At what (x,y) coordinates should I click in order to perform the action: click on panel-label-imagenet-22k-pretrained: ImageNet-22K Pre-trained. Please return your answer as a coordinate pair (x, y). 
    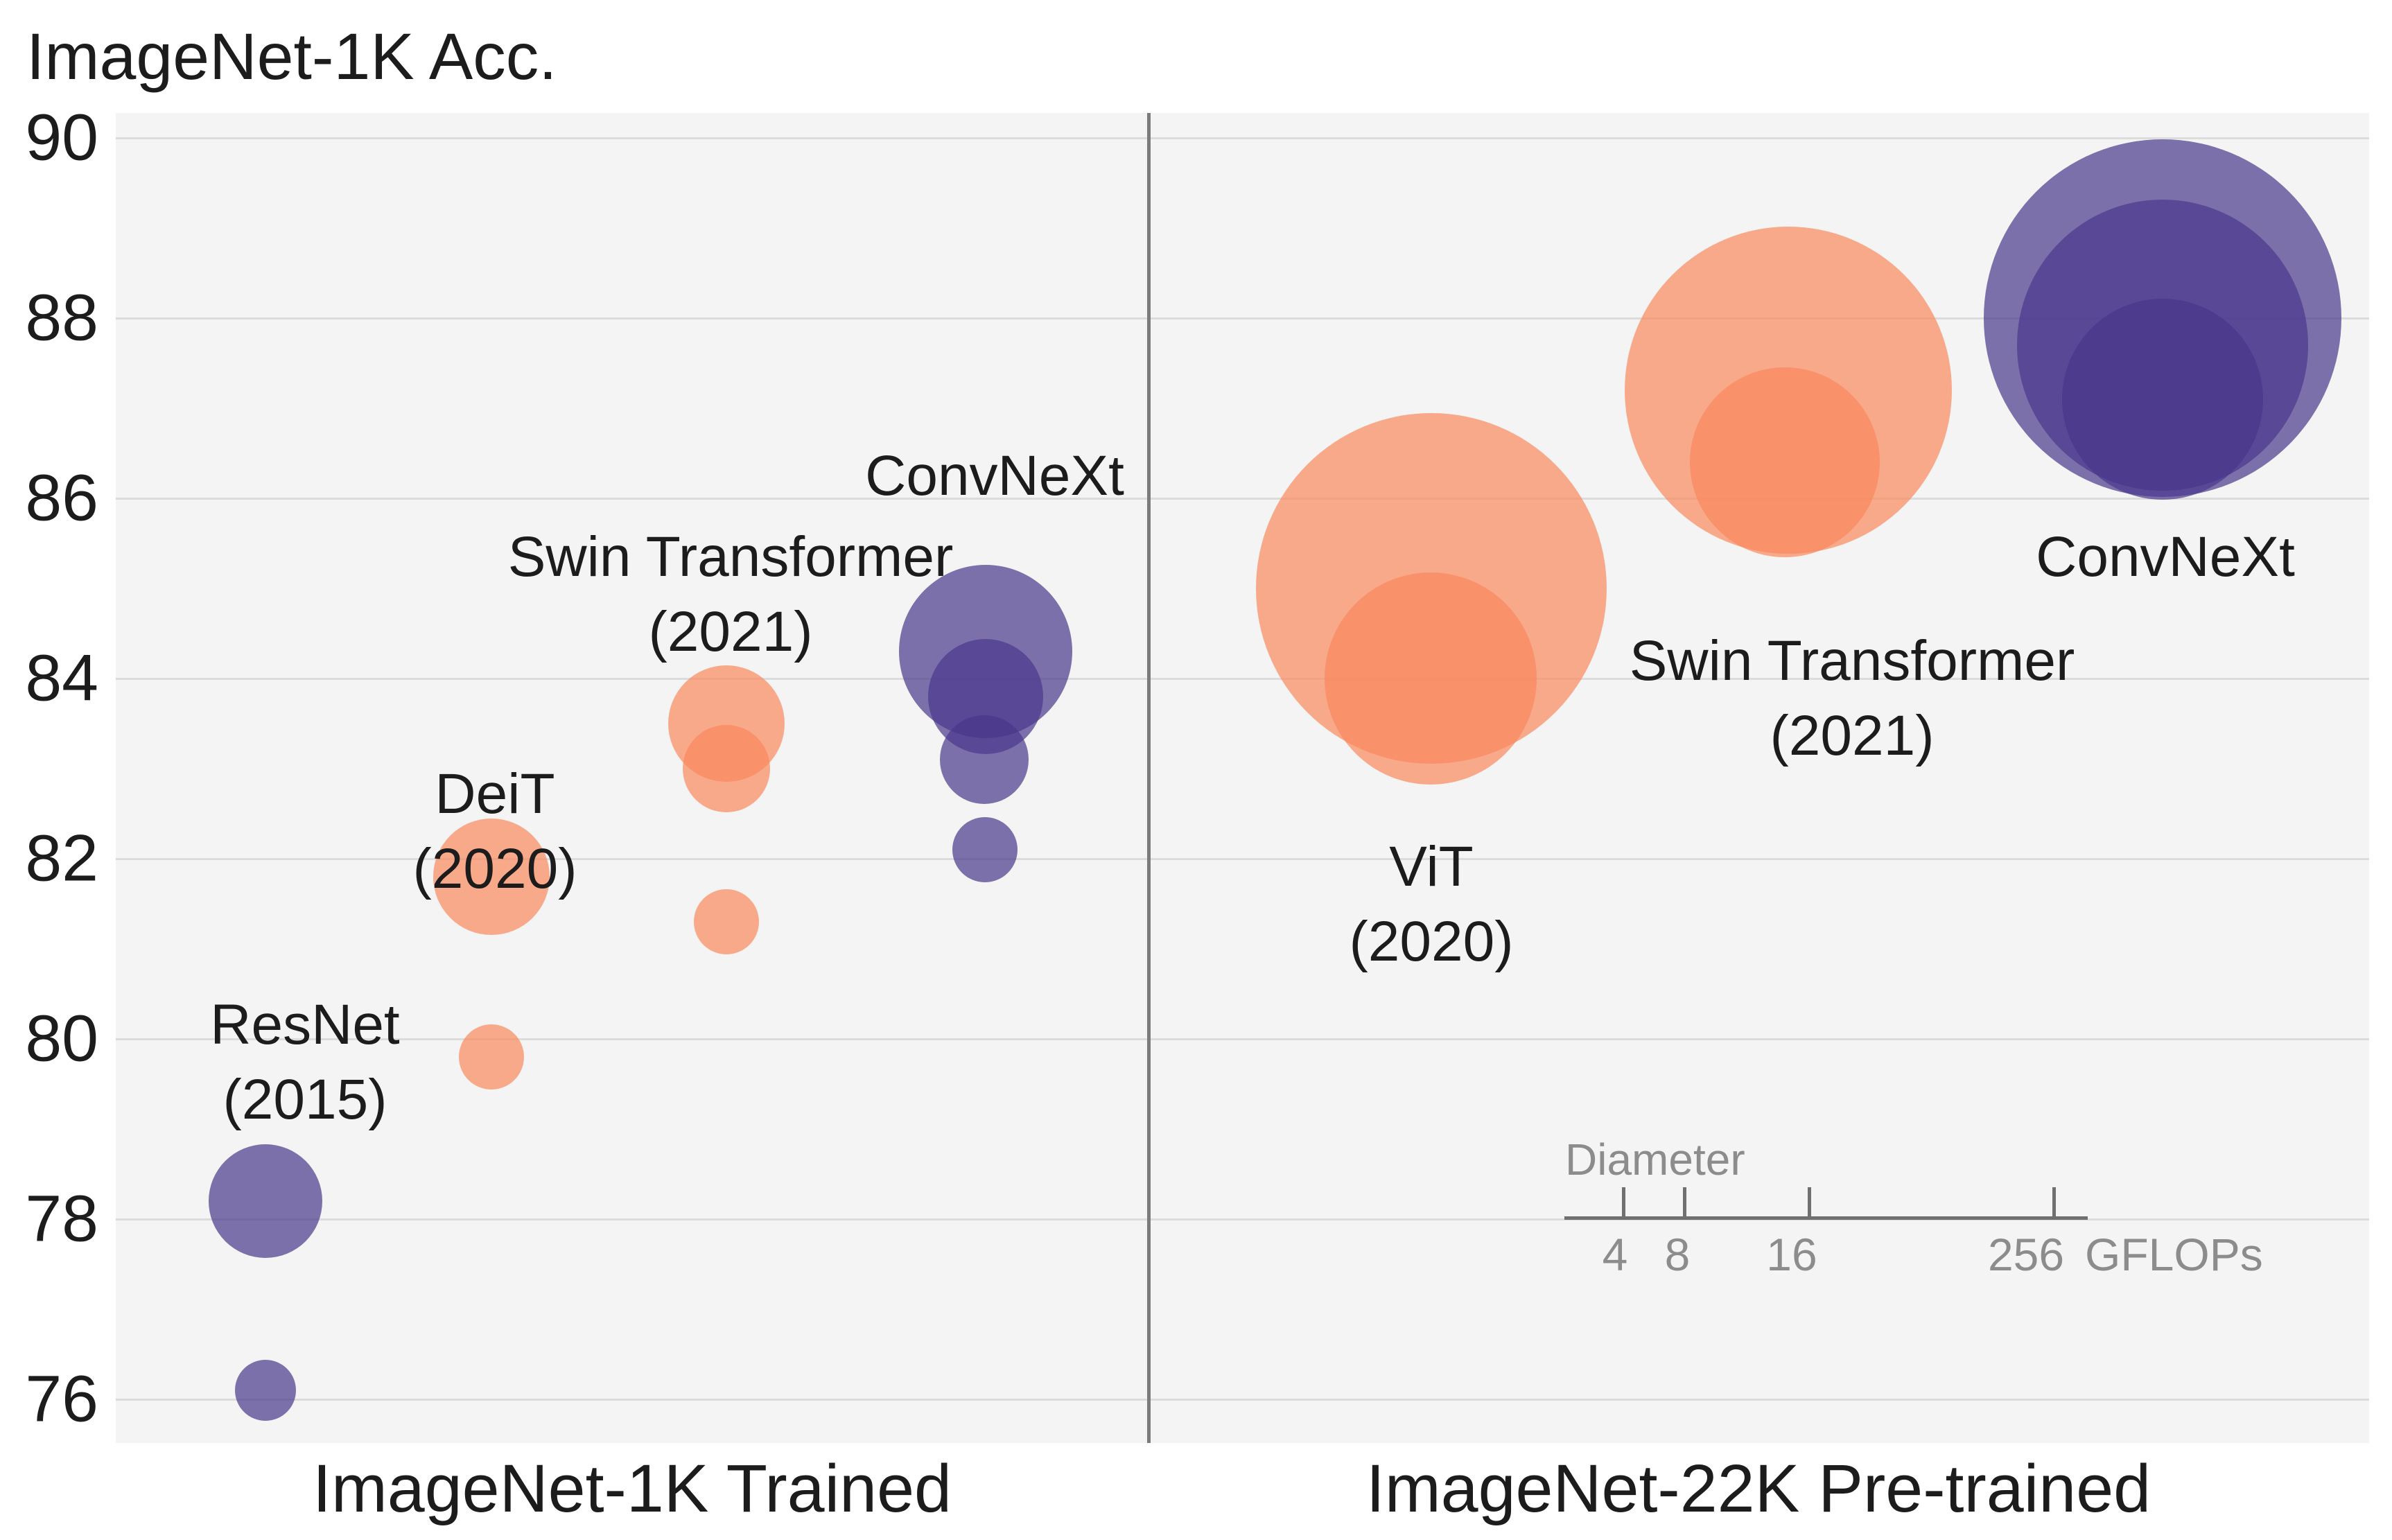
    Looking at the image, I should click on (1758, 1488).